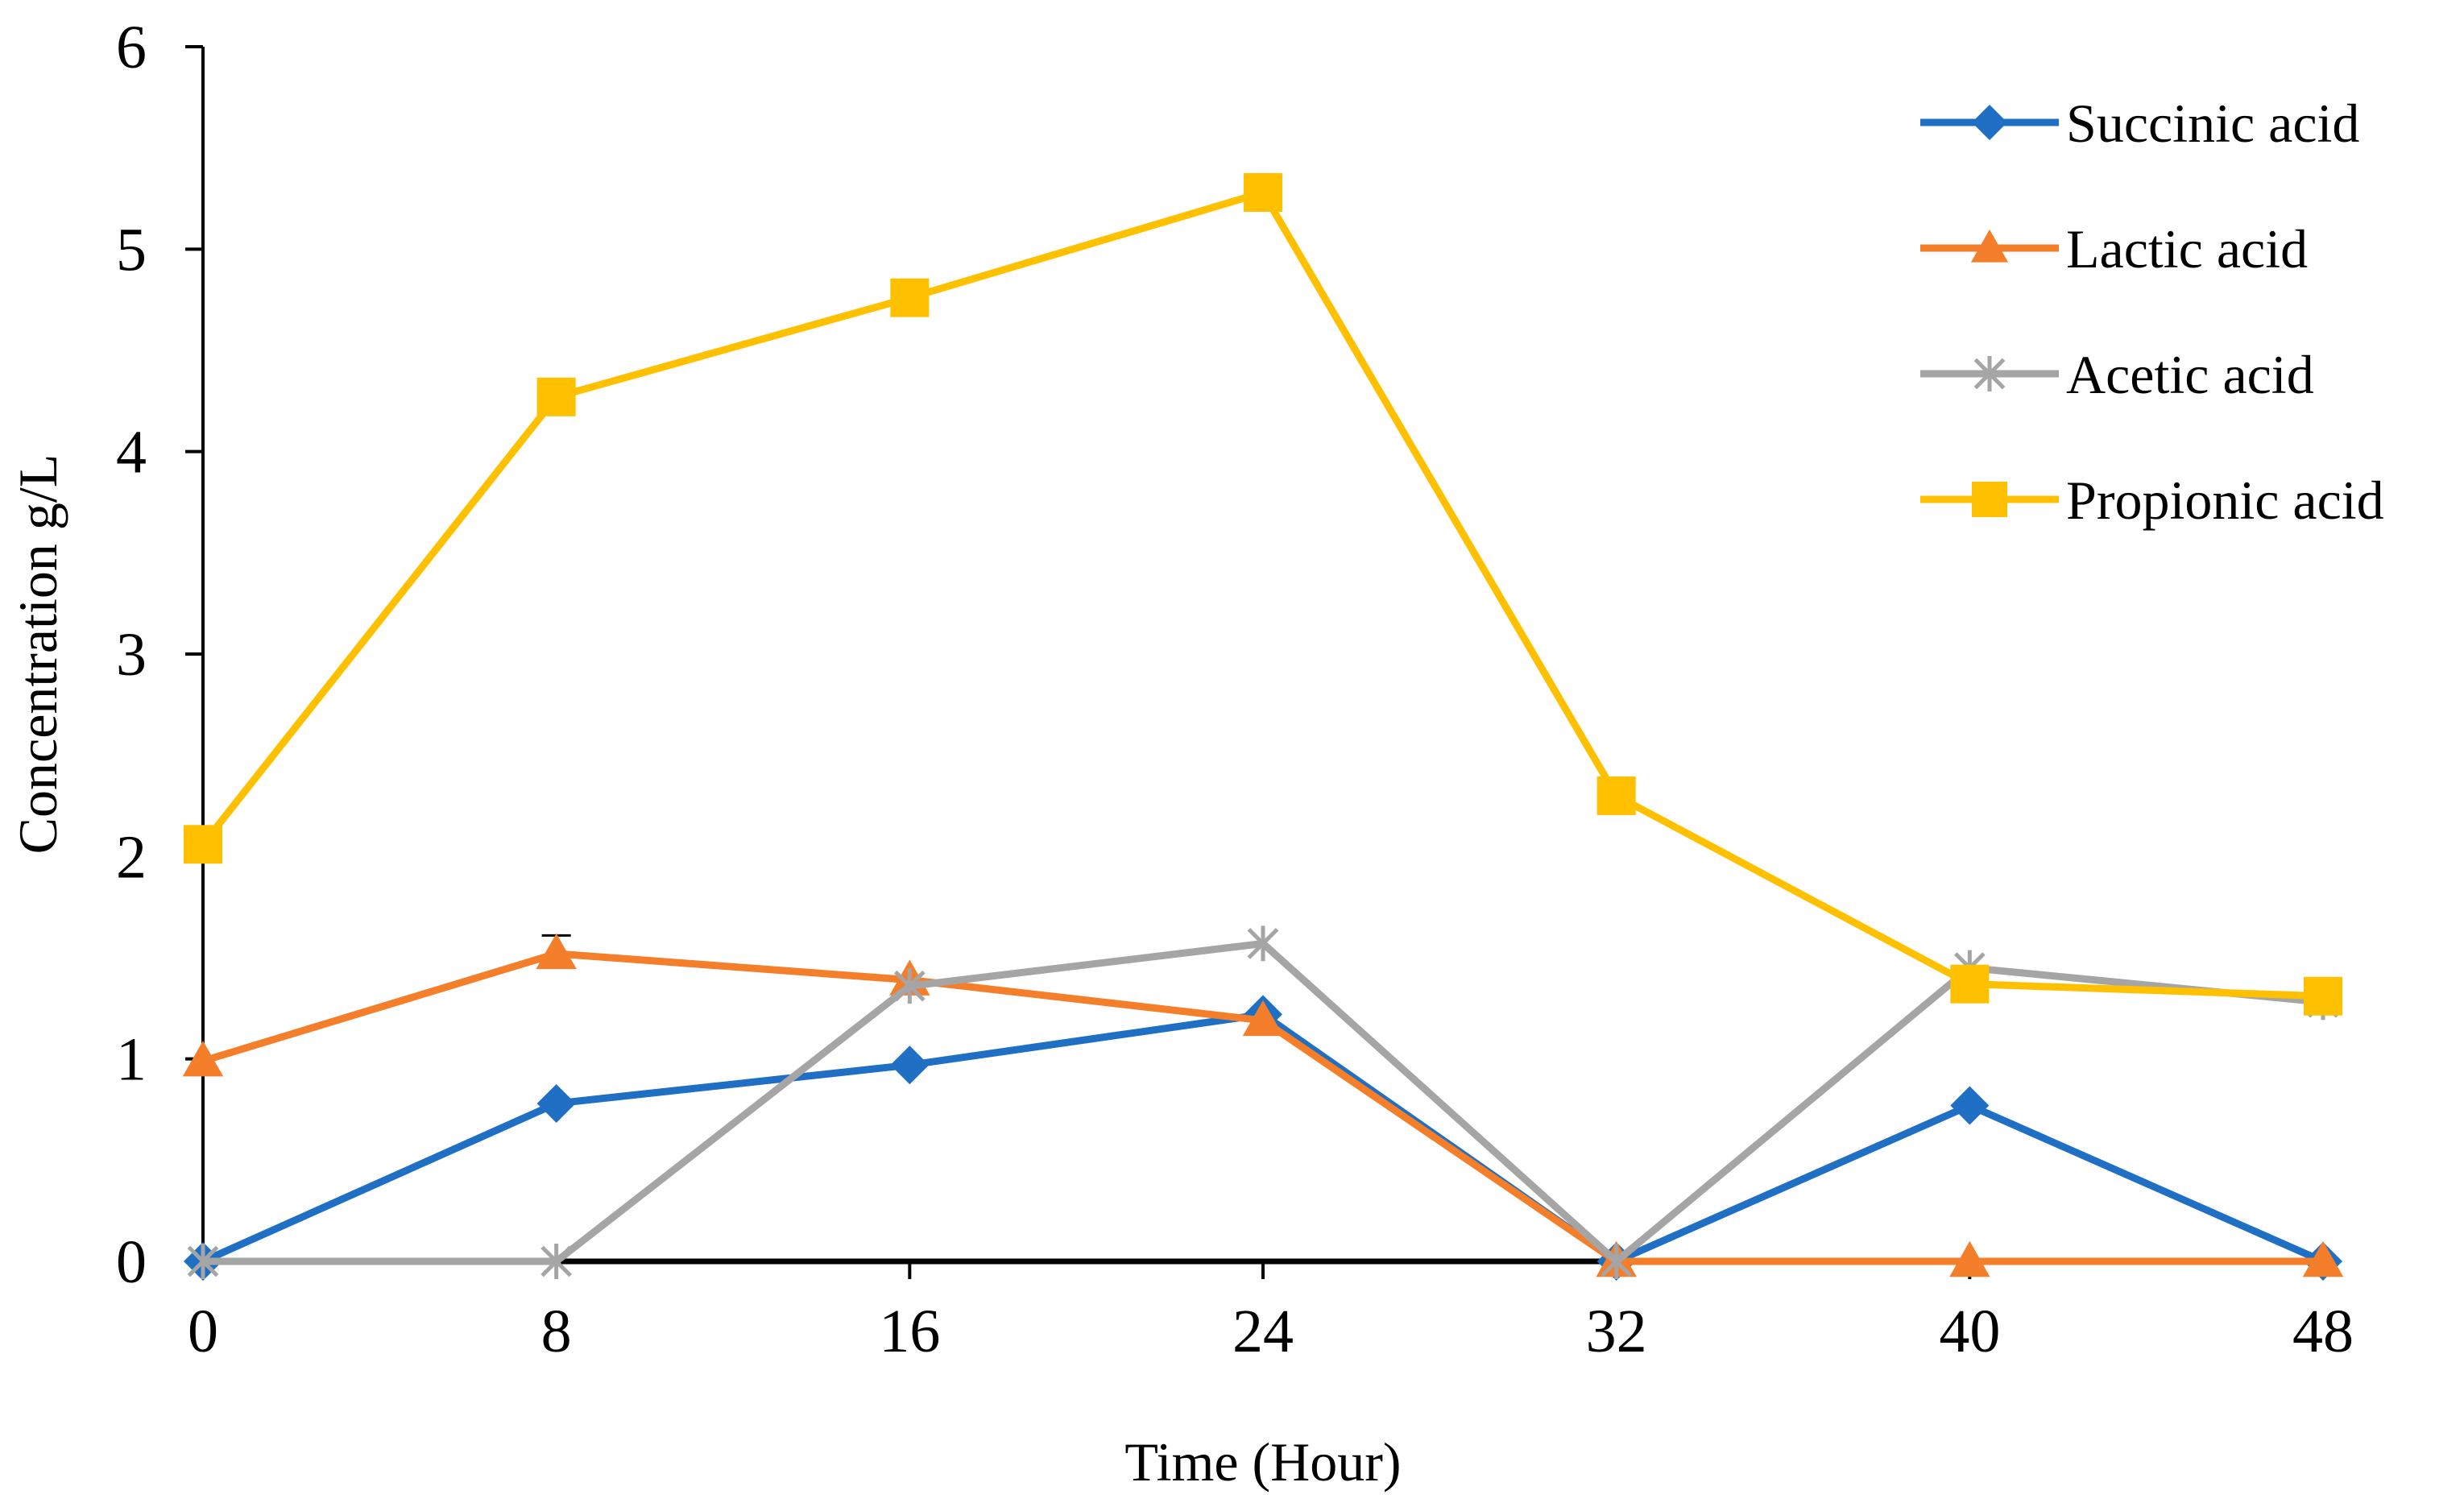  What do you see at coordinates (160, 655) in the screenshot?
I see `y-axis: 0 1 2 3 4 5 6` at bounding box center [160, 655].